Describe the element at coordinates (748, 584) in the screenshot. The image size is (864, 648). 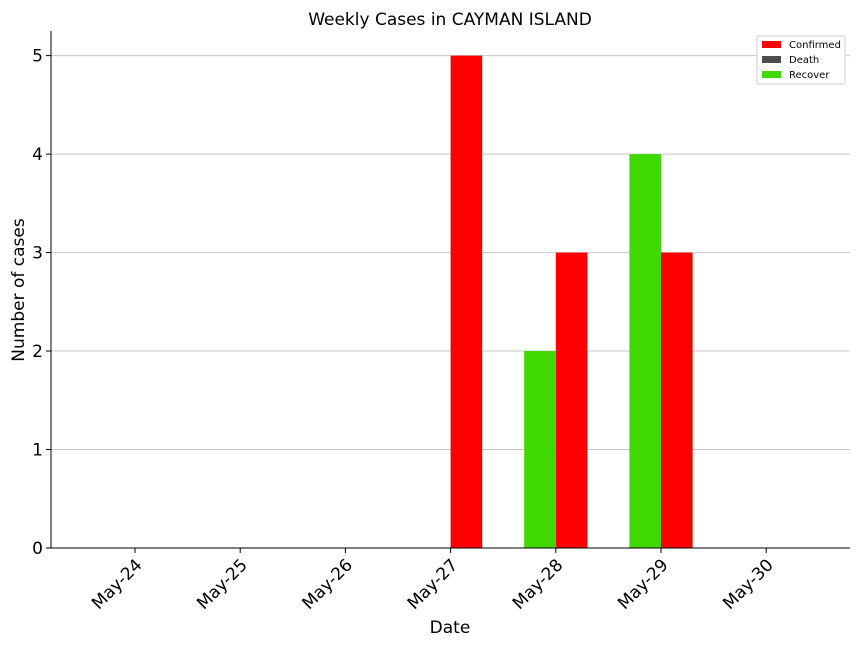
I see `x-tick-label: May-30` at that location.